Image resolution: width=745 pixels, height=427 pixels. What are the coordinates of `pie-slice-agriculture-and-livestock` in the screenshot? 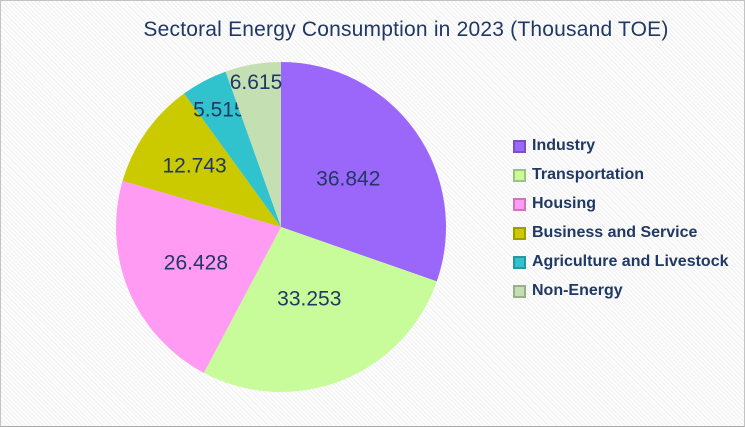 It's located at (232, 149).